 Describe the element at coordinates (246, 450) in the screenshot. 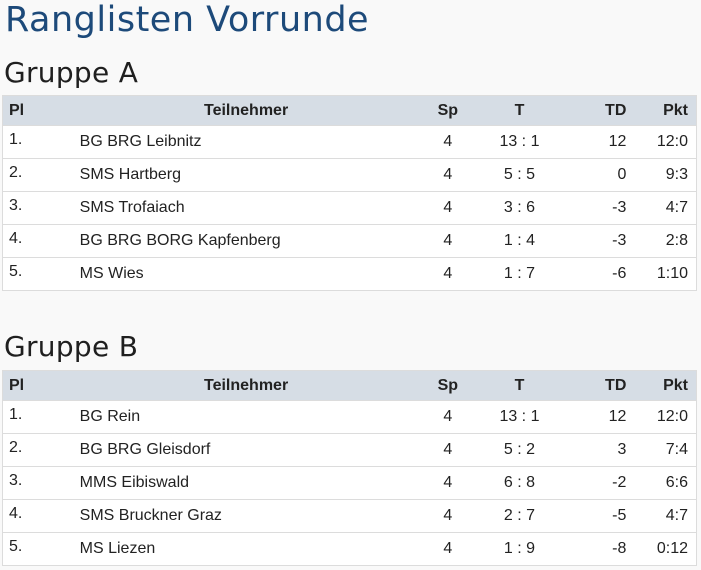

I see `team-name-cell: BG BRG Gleisdorf` at that location.